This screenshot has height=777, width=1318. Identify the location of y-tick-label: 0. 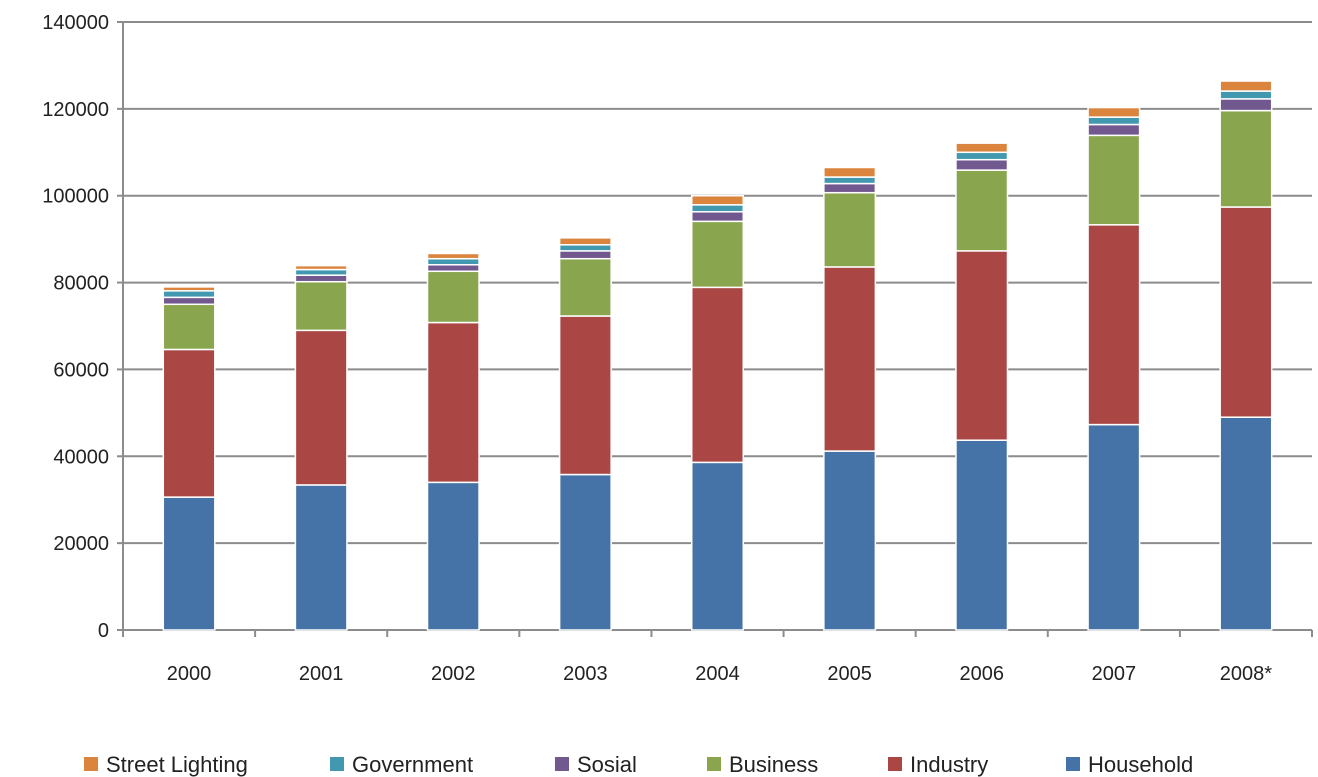
(103, 631).